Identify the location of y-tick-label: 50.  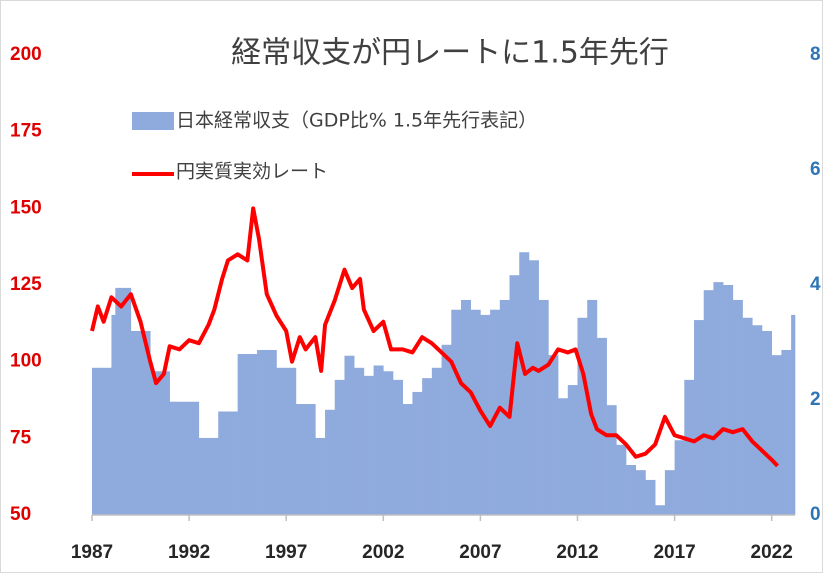
(20, 514).